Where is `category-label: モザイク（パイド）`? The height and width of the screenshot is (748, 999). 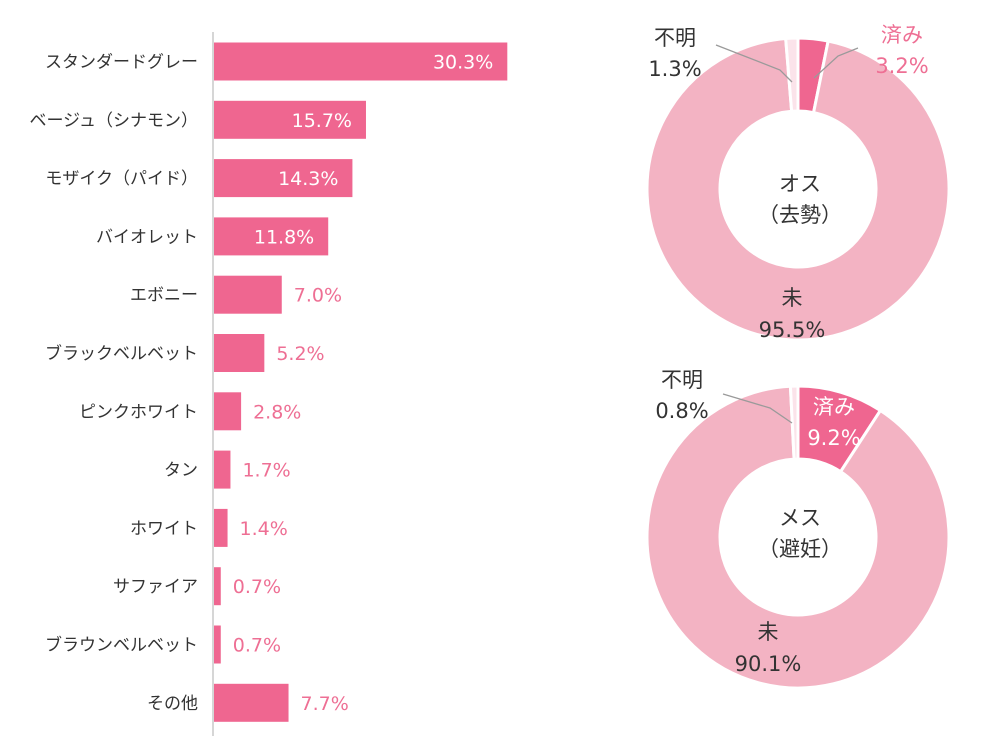
category-label: モザイク（パイド） is located at coordinates (121, 179).